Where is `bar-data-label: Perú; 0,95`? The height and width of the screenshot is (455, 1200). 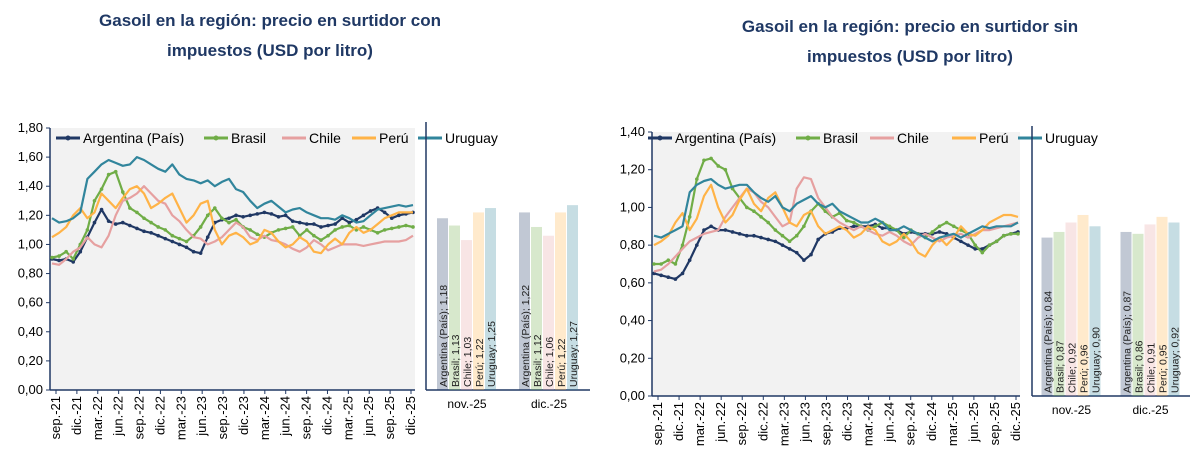 bar-data-label: Perú; 0,95 is located at coordinates (1164, 368).